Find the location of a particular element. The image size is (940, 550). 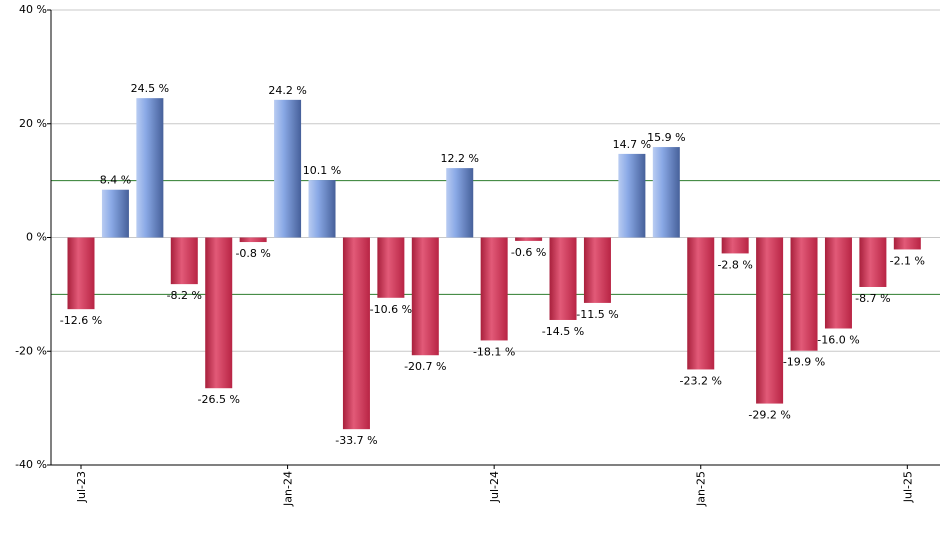

y-tick-label: -40 % is located at coordinates (31, 464).